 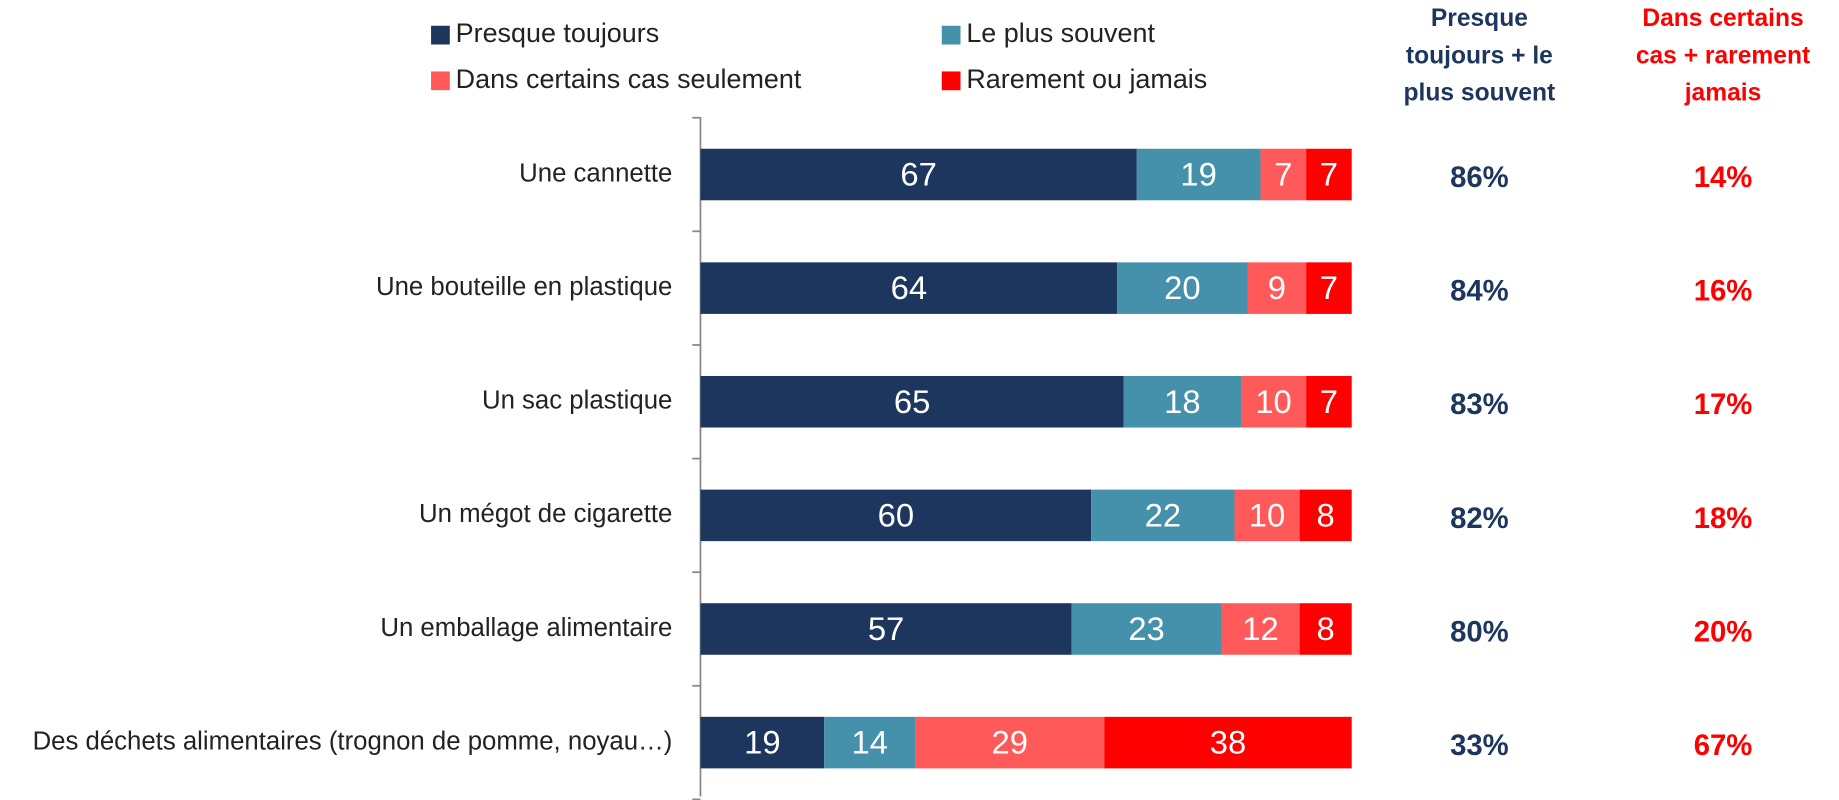 What do you see at coordinates (1479, 518) in the screenshot?
I see `summary-value: 82%` at bounding box center [1479, 518].